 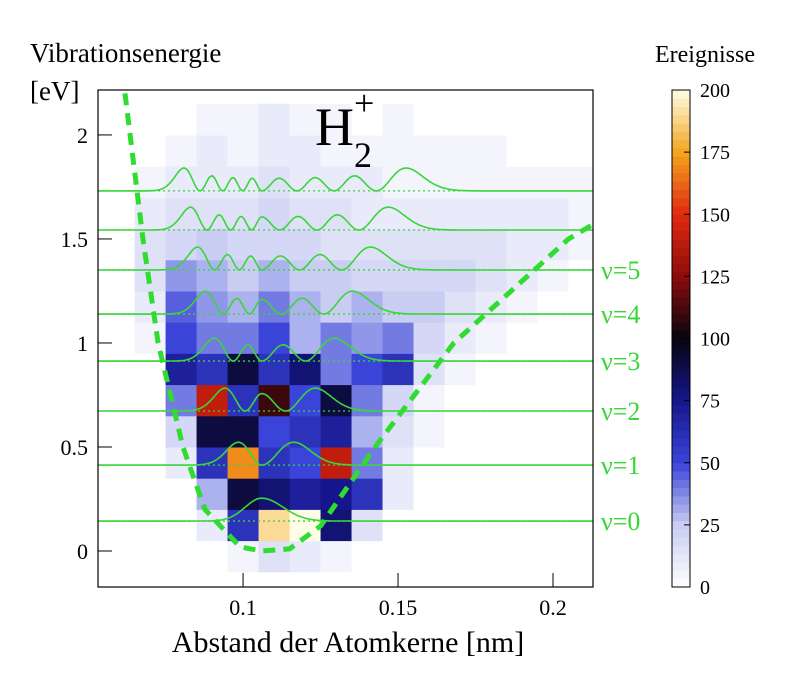 I want to click on y-tick-label: 0, so click(x=82, y=551).